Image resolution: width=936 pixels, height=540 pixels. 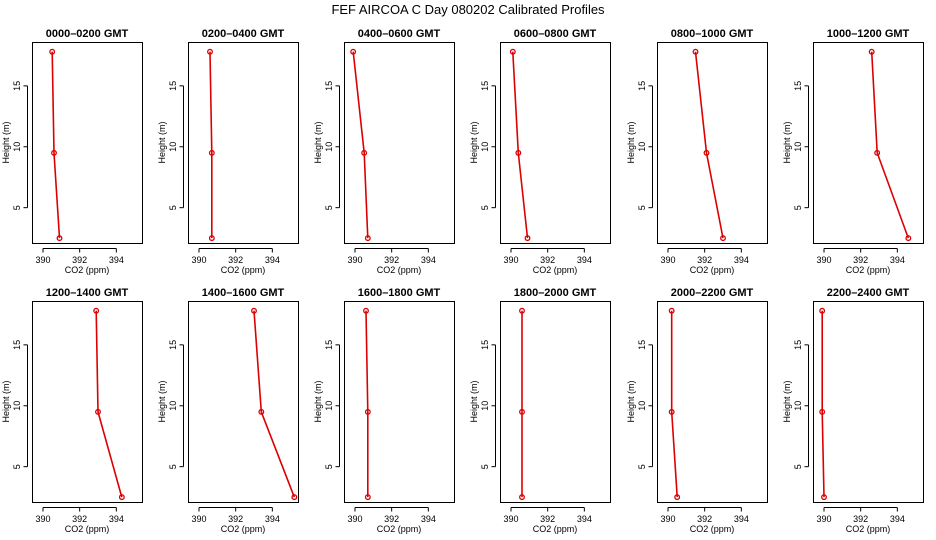 What do you see at coordinates (712, 293) in the screenshot?
I see `panel-title: 2000–2200 GMT` at bounding box center [712, 293].